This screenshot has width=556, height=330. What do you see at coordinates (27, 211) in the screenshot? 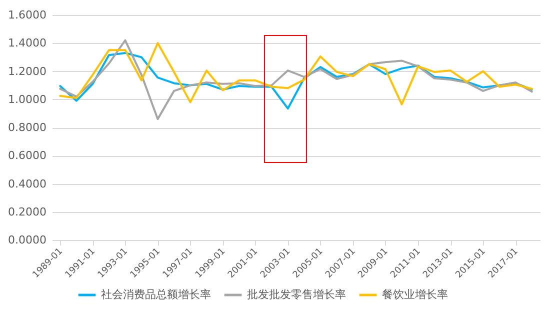
I see `y-tick-label: 0.2000` at bounding box center [27, 211].